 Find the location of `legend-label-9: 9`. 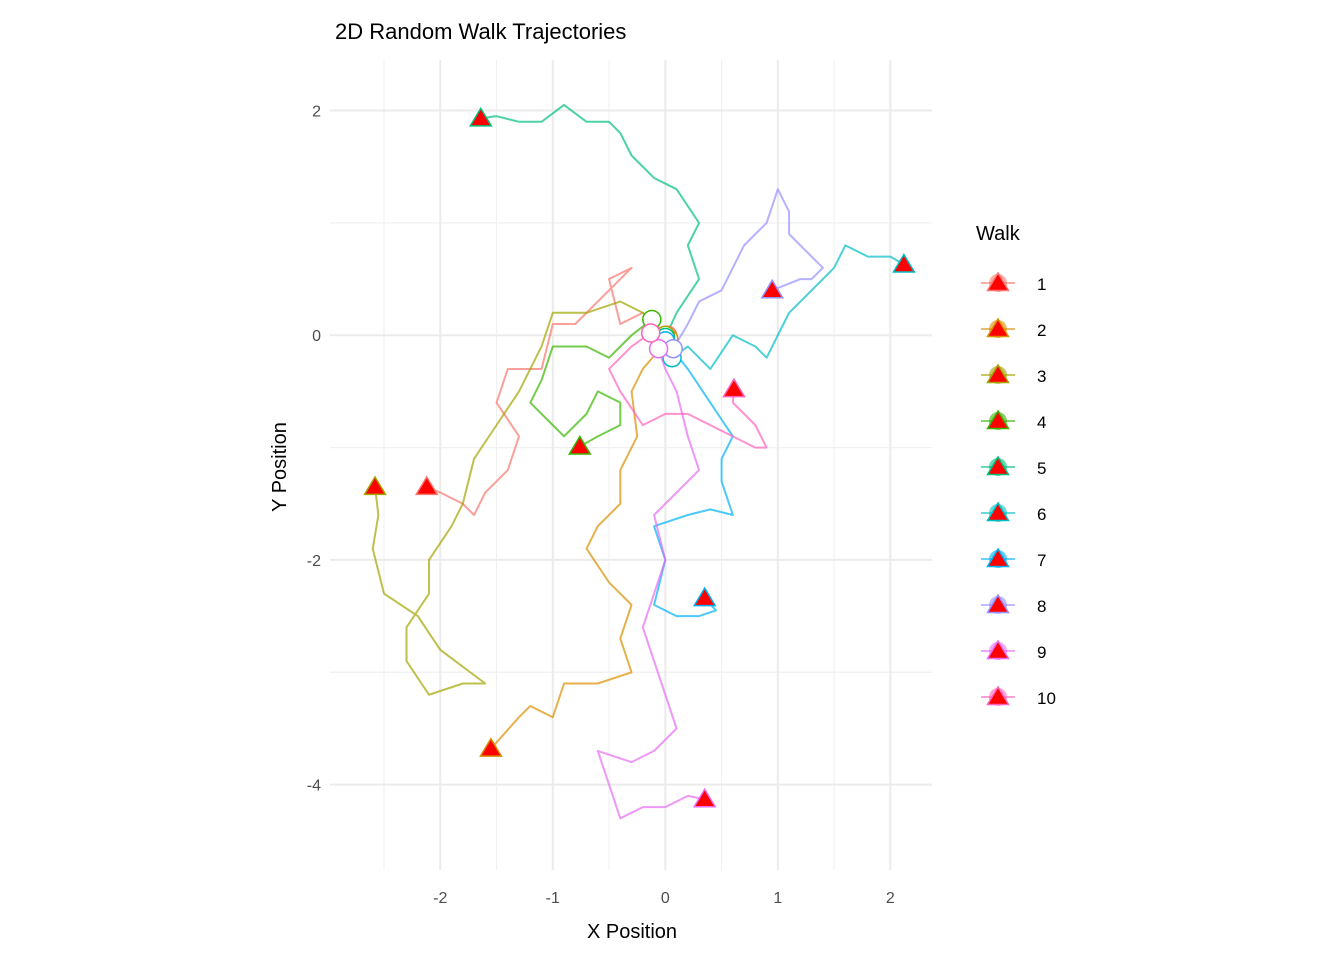

legend-label-9: 9 is located at coordinates (1041, 652).